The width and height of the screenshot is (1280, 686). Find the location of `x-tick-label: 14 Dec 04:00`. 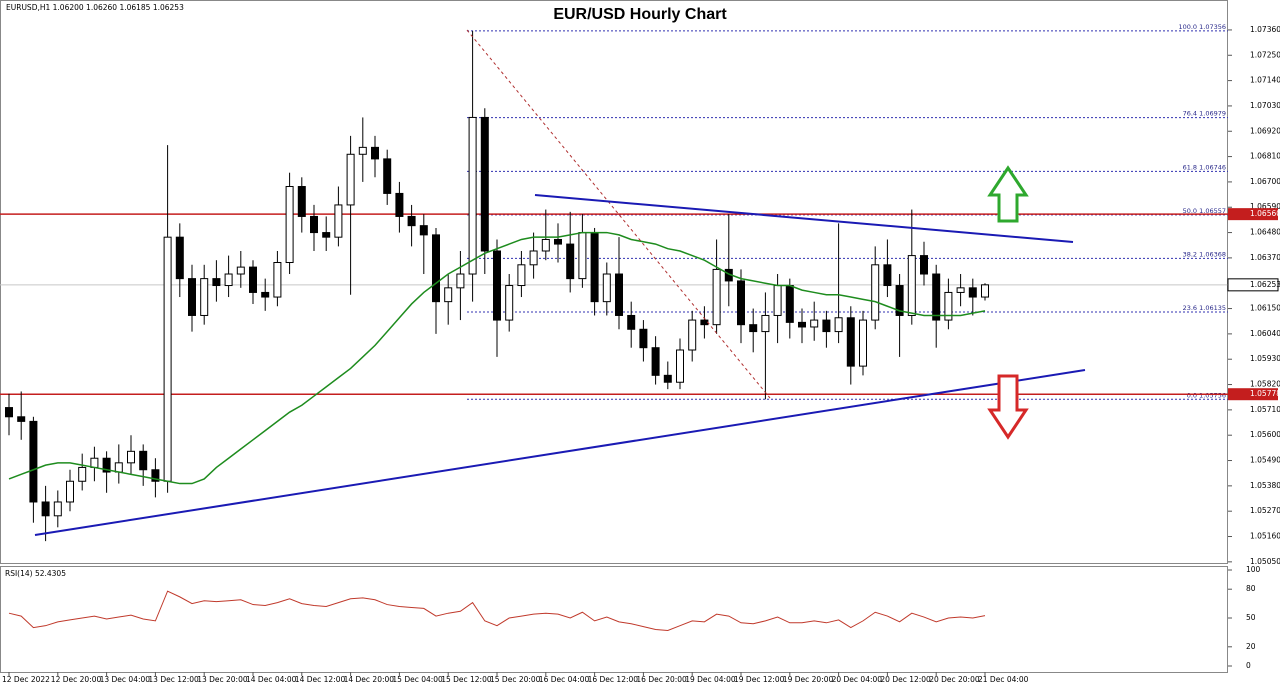

x-tick-label: 14 Dec 04:00 is located at coordinates (271, 679).